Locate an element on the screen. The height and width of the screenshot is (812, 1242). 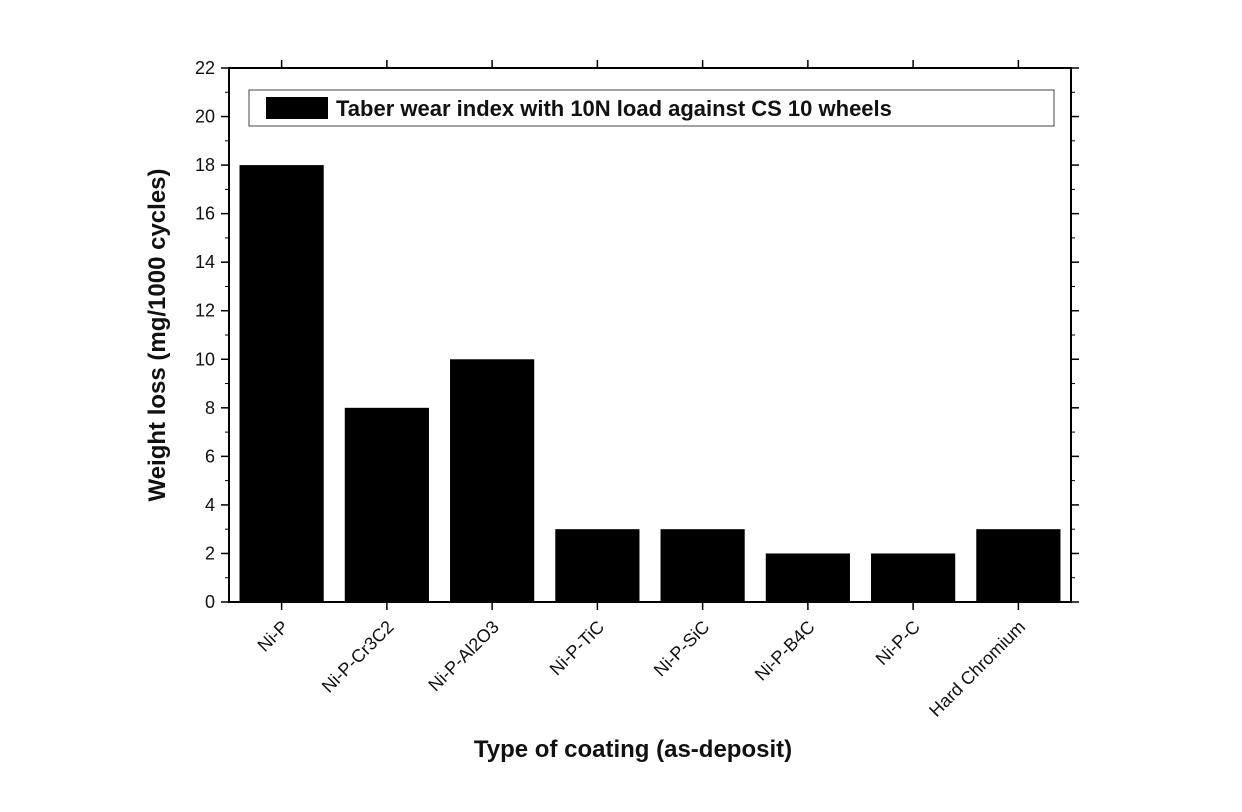
bar-ni-p is located at coordinates (281, 383).